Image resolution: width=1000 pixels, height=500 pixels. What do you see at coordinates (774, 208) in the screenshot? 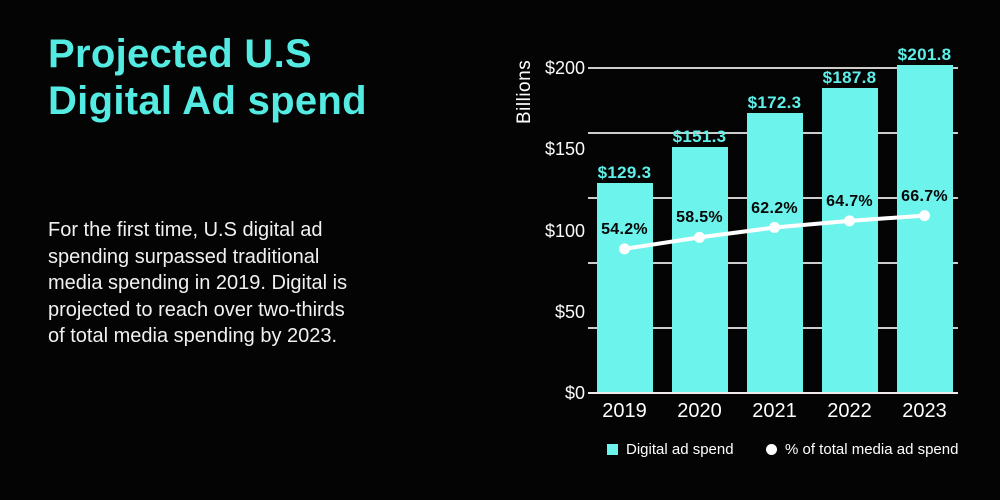
I see `pct-value-label-2021: 62.2%` at bounding box center [774, 208].